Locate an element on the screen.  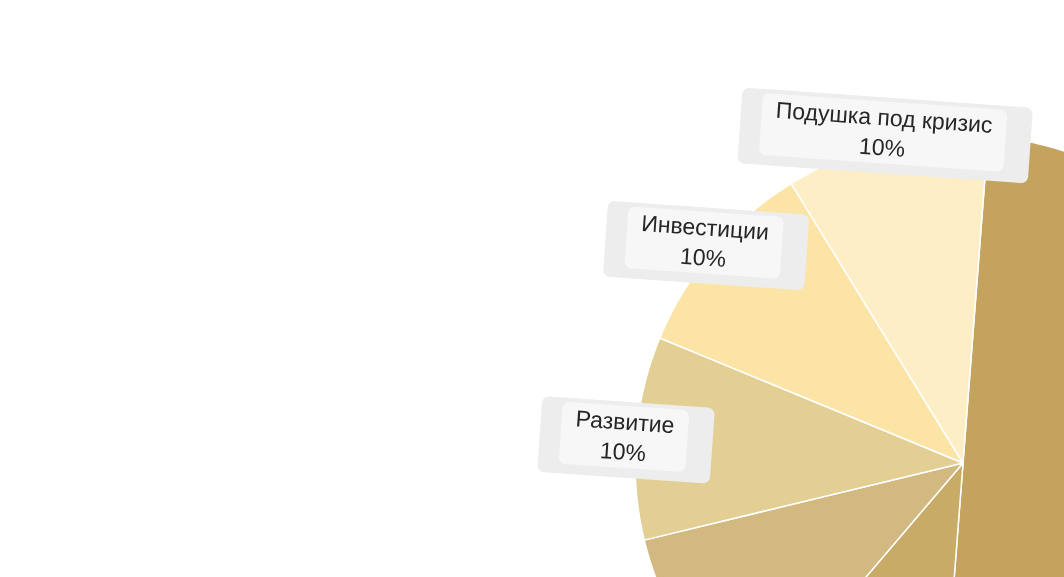
slice-label: Подушка под кризис is located at coordinates (884, 118).